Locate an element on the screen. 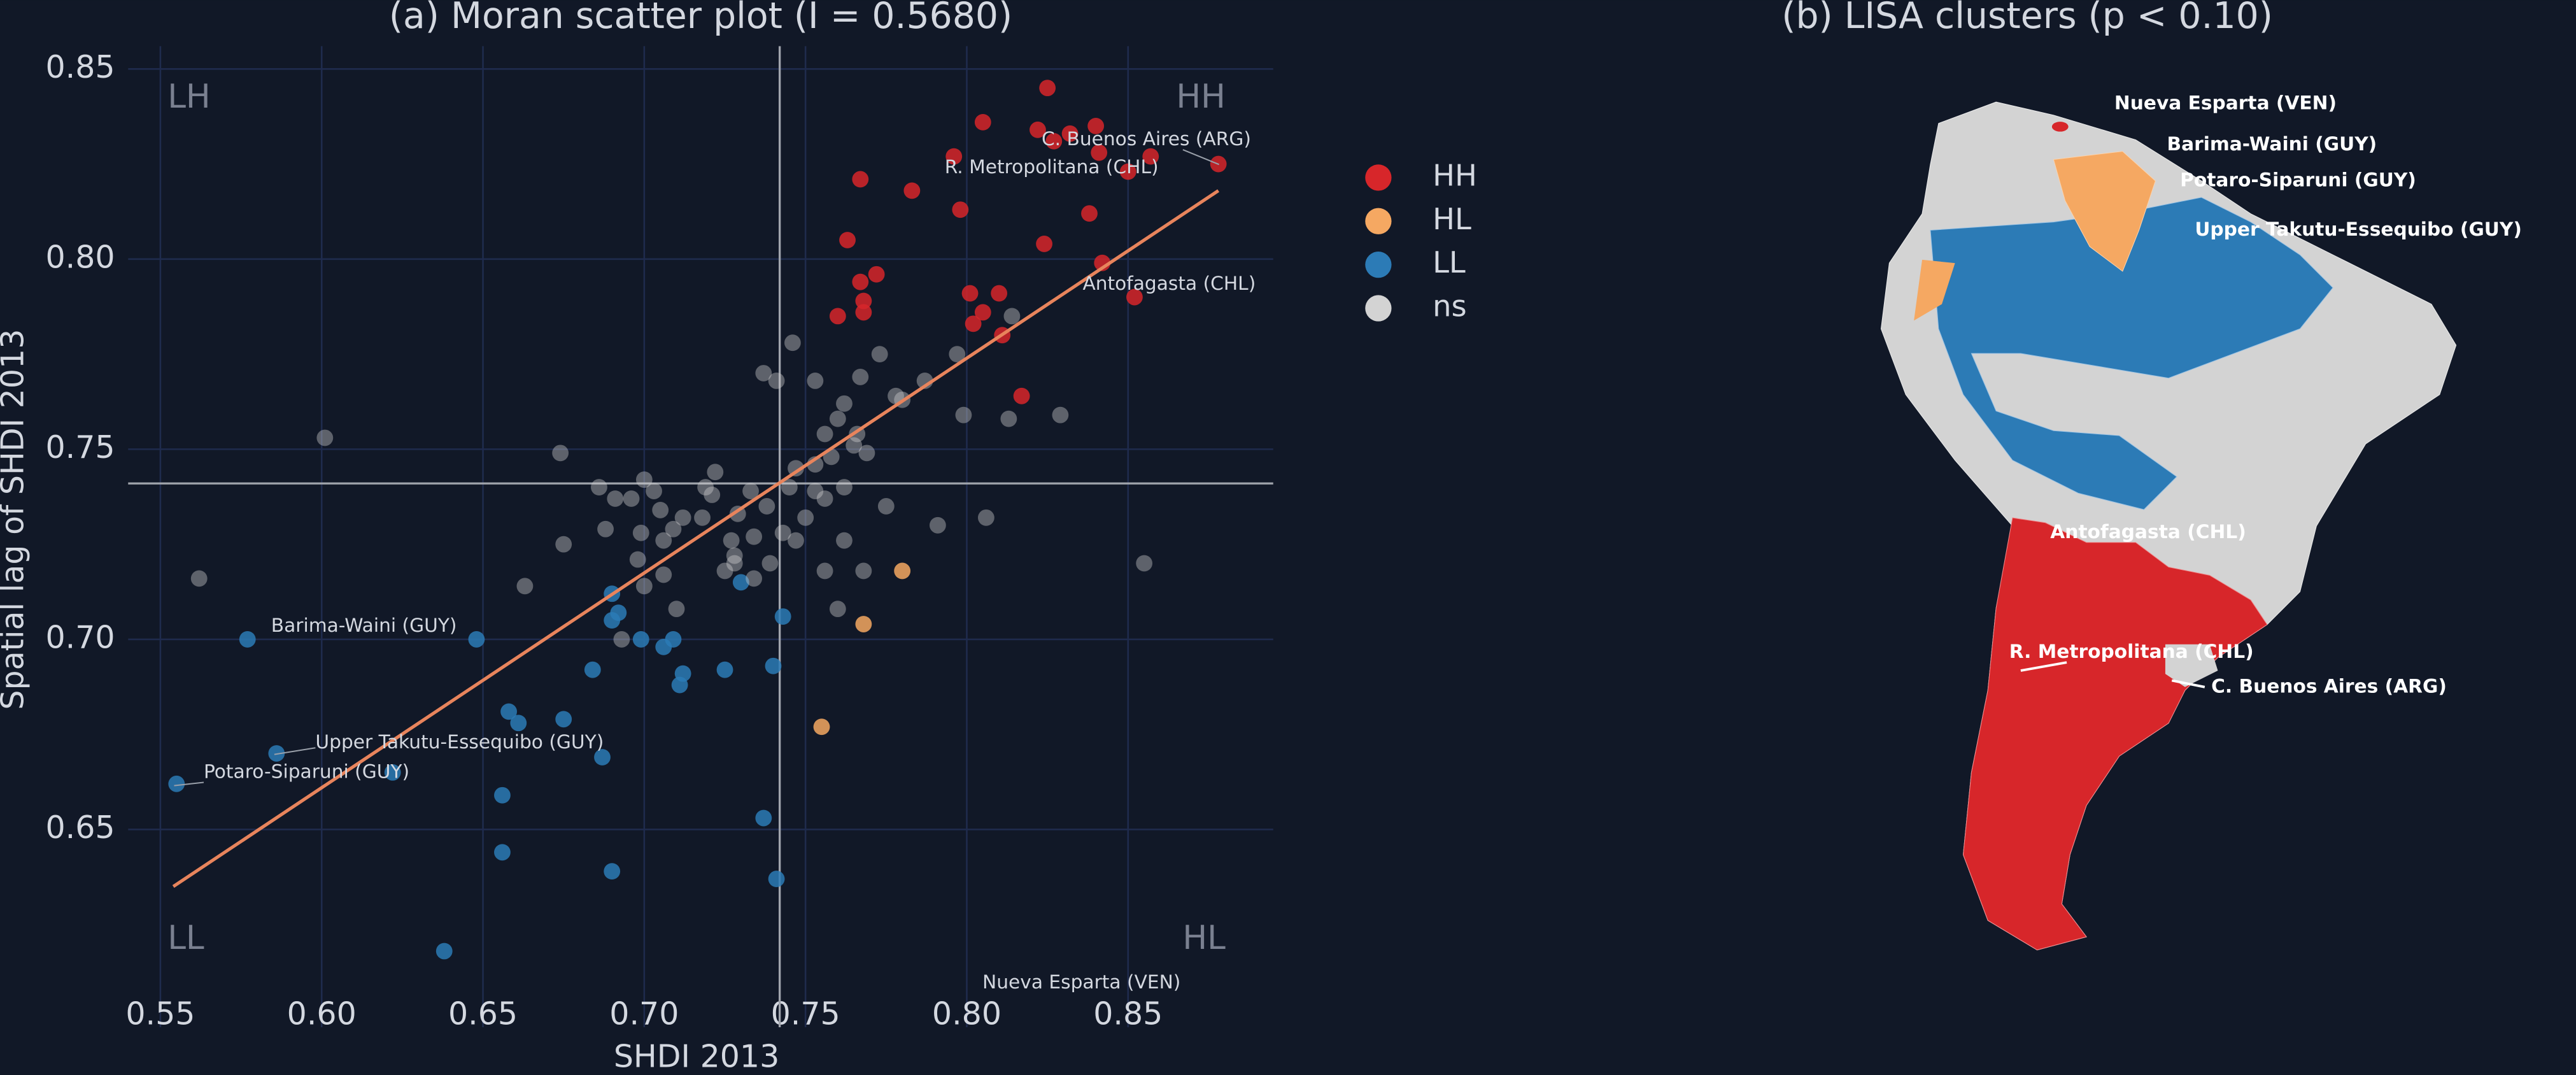 The image size is (2576, 1075). y-tick-label: 0.80 is located at coordinates (80, 256).